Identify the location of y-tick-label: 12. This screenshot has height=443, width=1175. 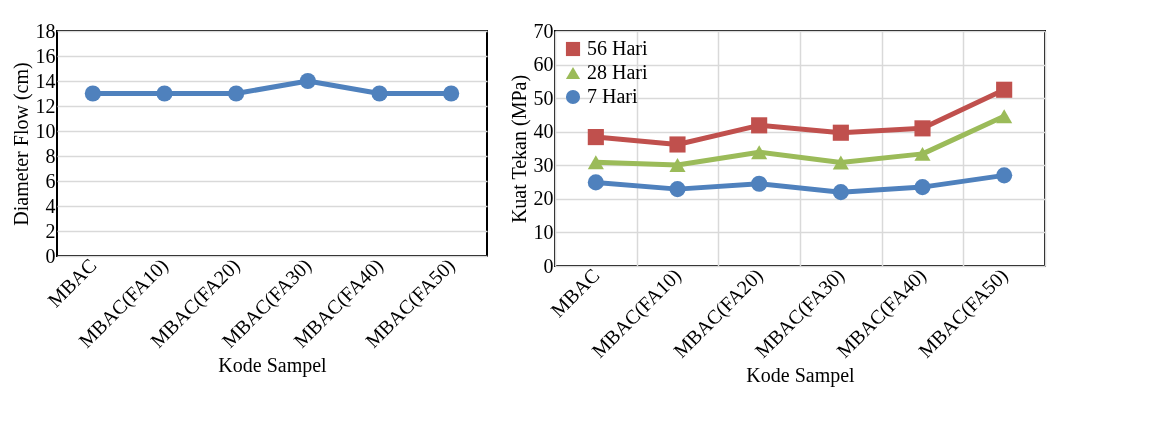
(45, 105).